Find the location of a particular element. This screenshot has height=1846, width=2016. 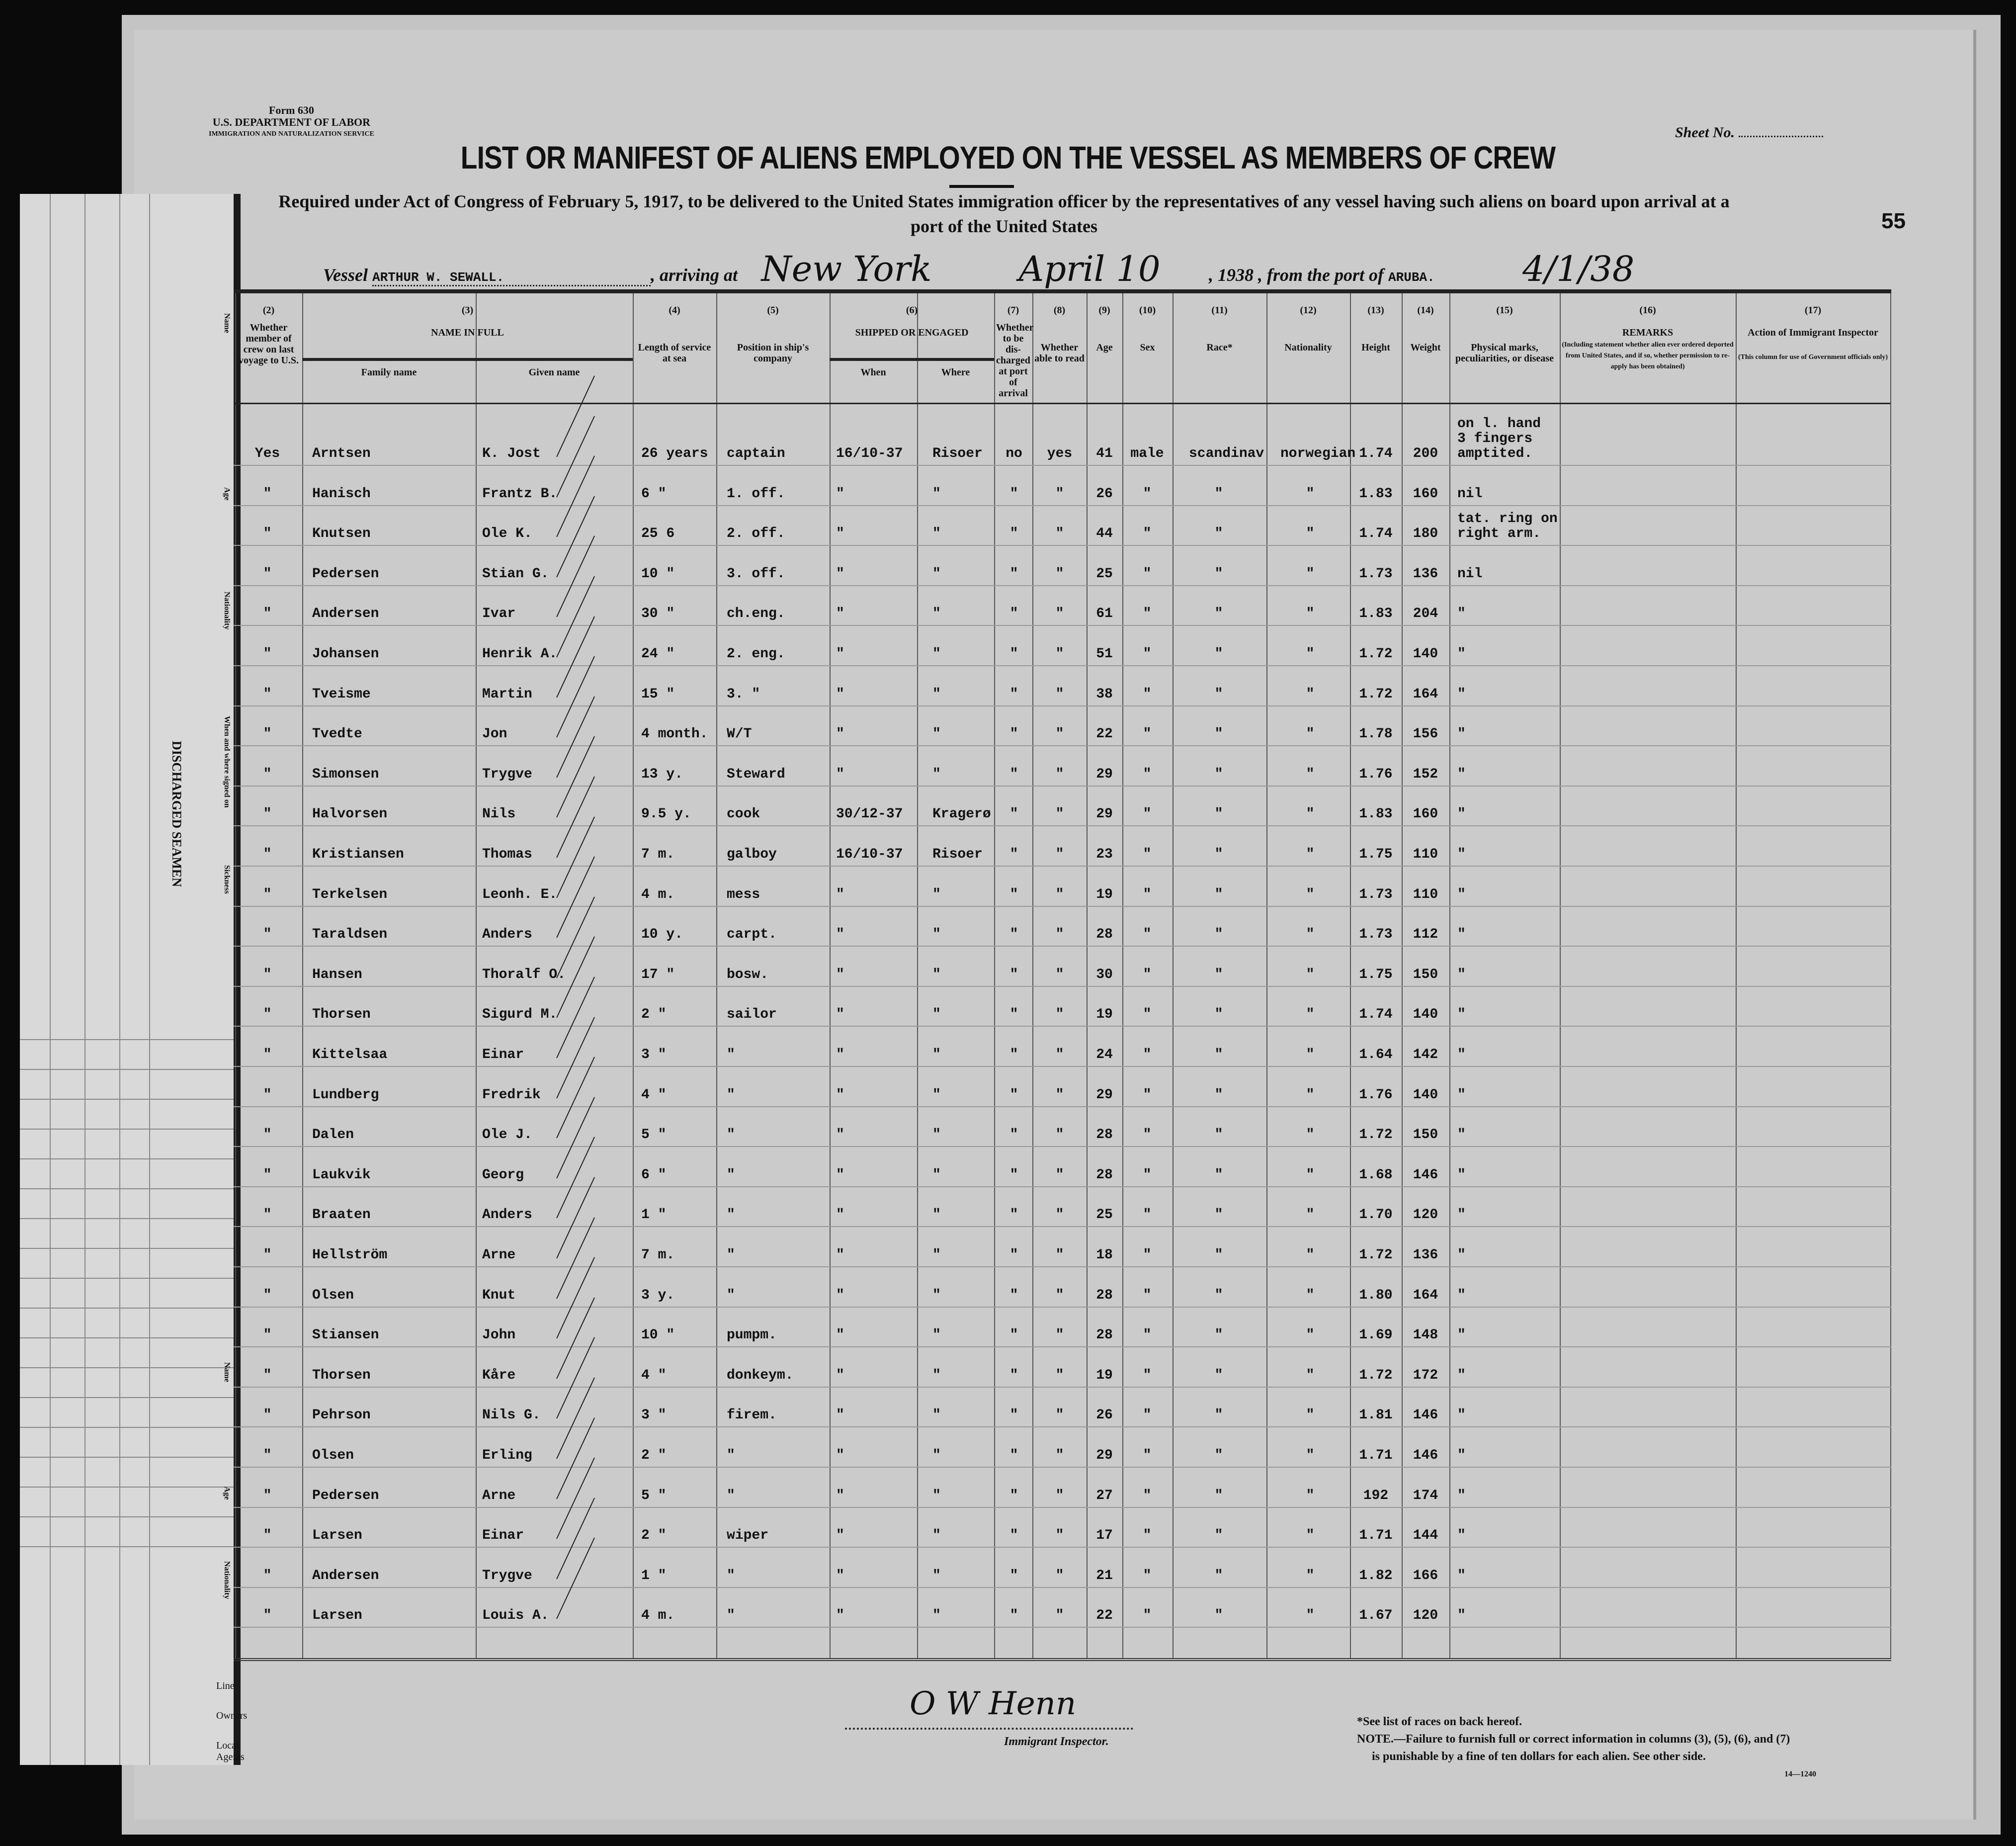

weight-cell: 112 is located at coordinates (1425, 935).